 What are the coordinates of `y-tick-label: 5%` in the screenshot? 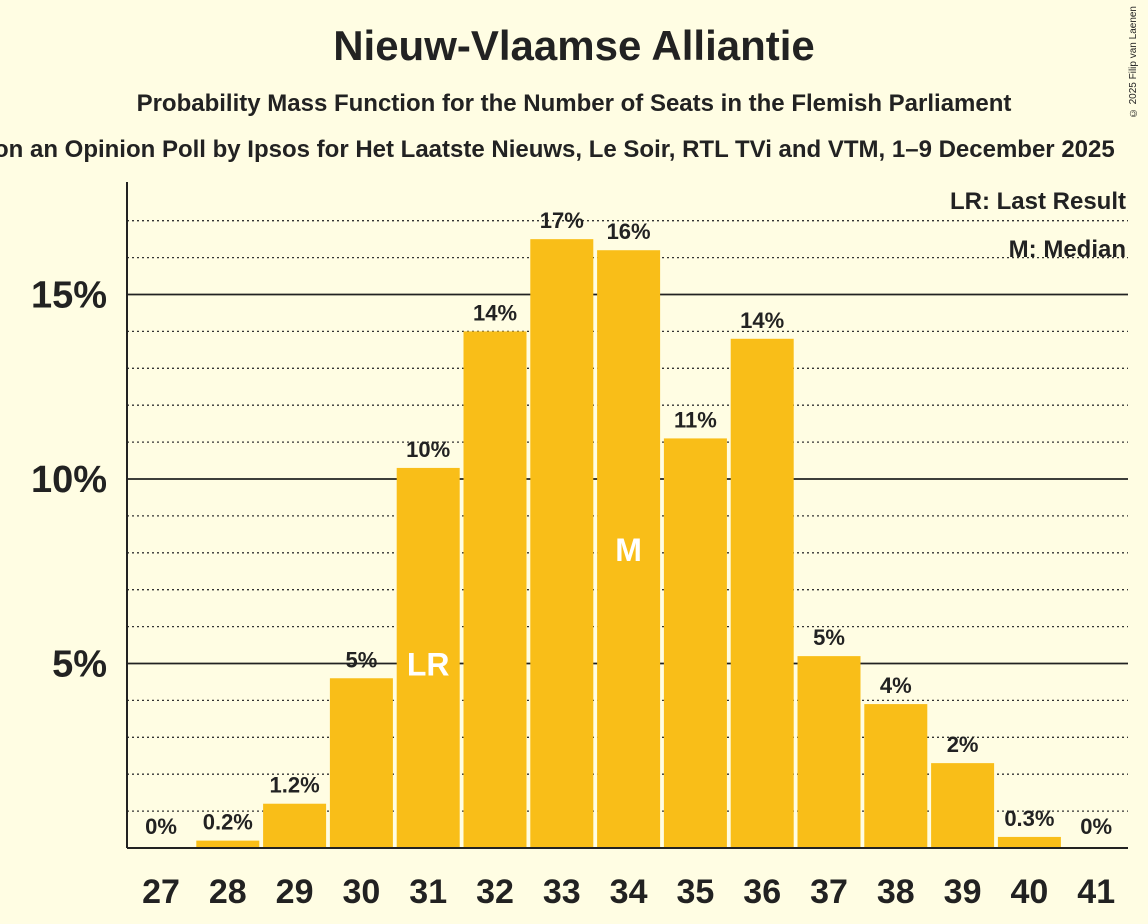 It's located at (79, 665).